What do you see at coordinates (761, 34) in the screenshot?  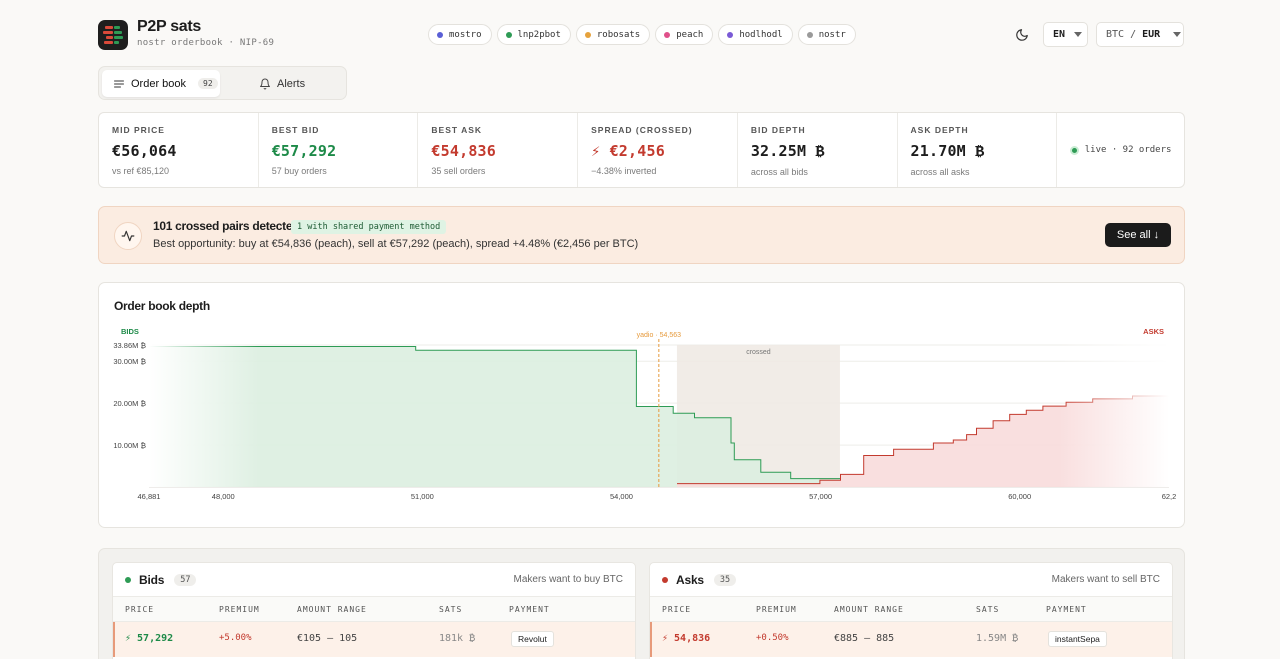 I see `source-label: hodlhodl` at bounding box center [761, 34].